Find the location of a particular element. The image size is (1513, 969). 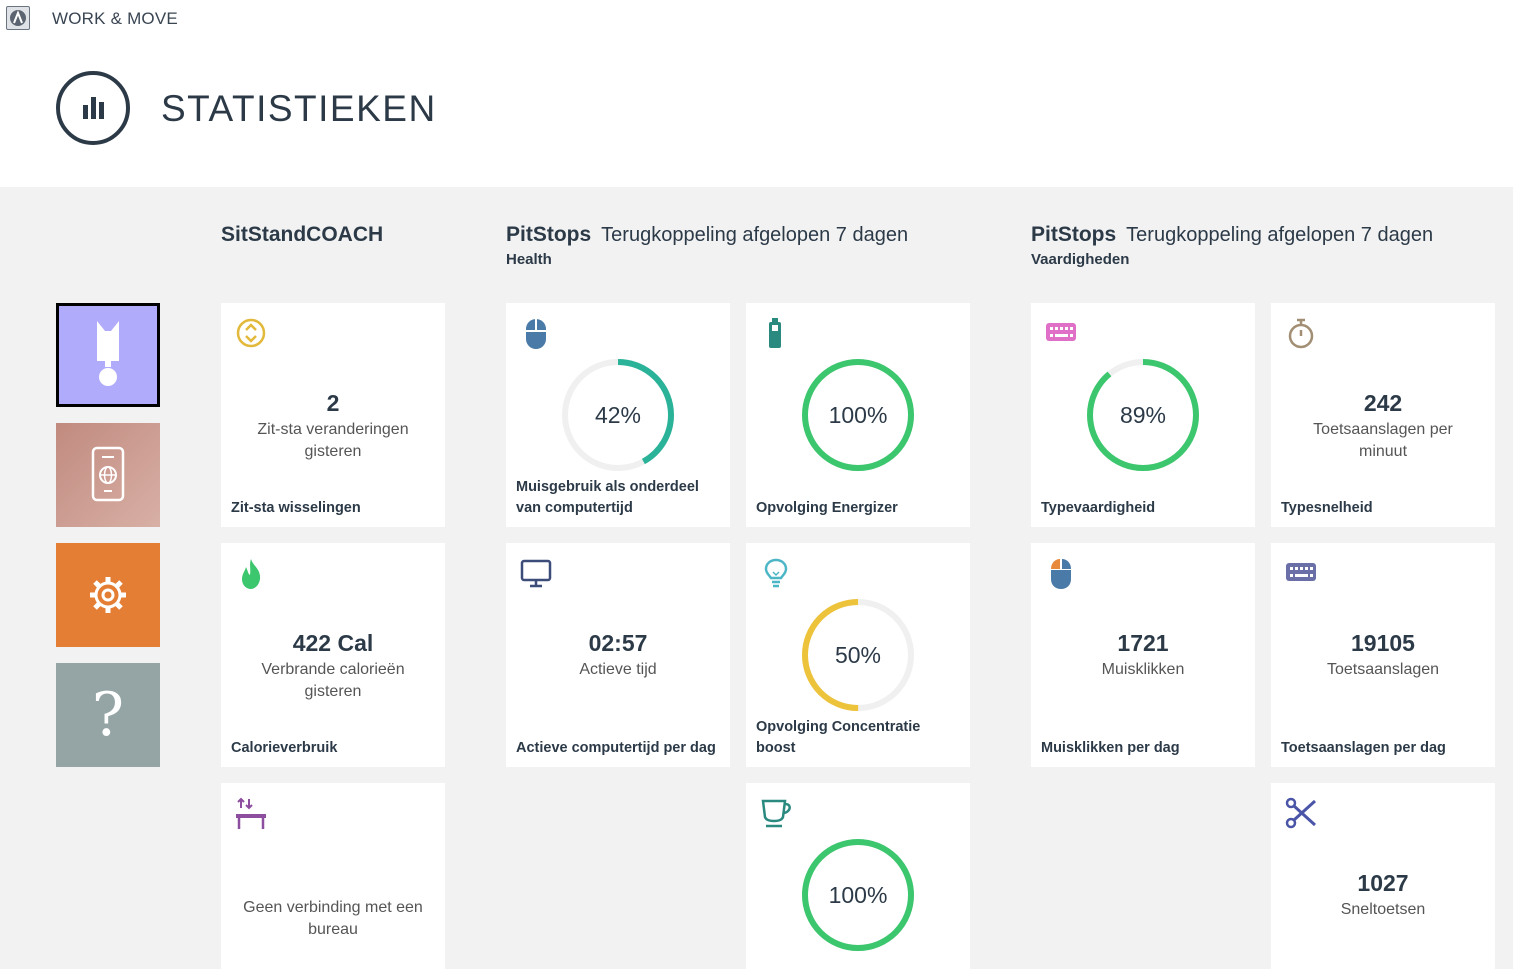

title-bar: WORK & MOVE is located at coordinates (756, 19).